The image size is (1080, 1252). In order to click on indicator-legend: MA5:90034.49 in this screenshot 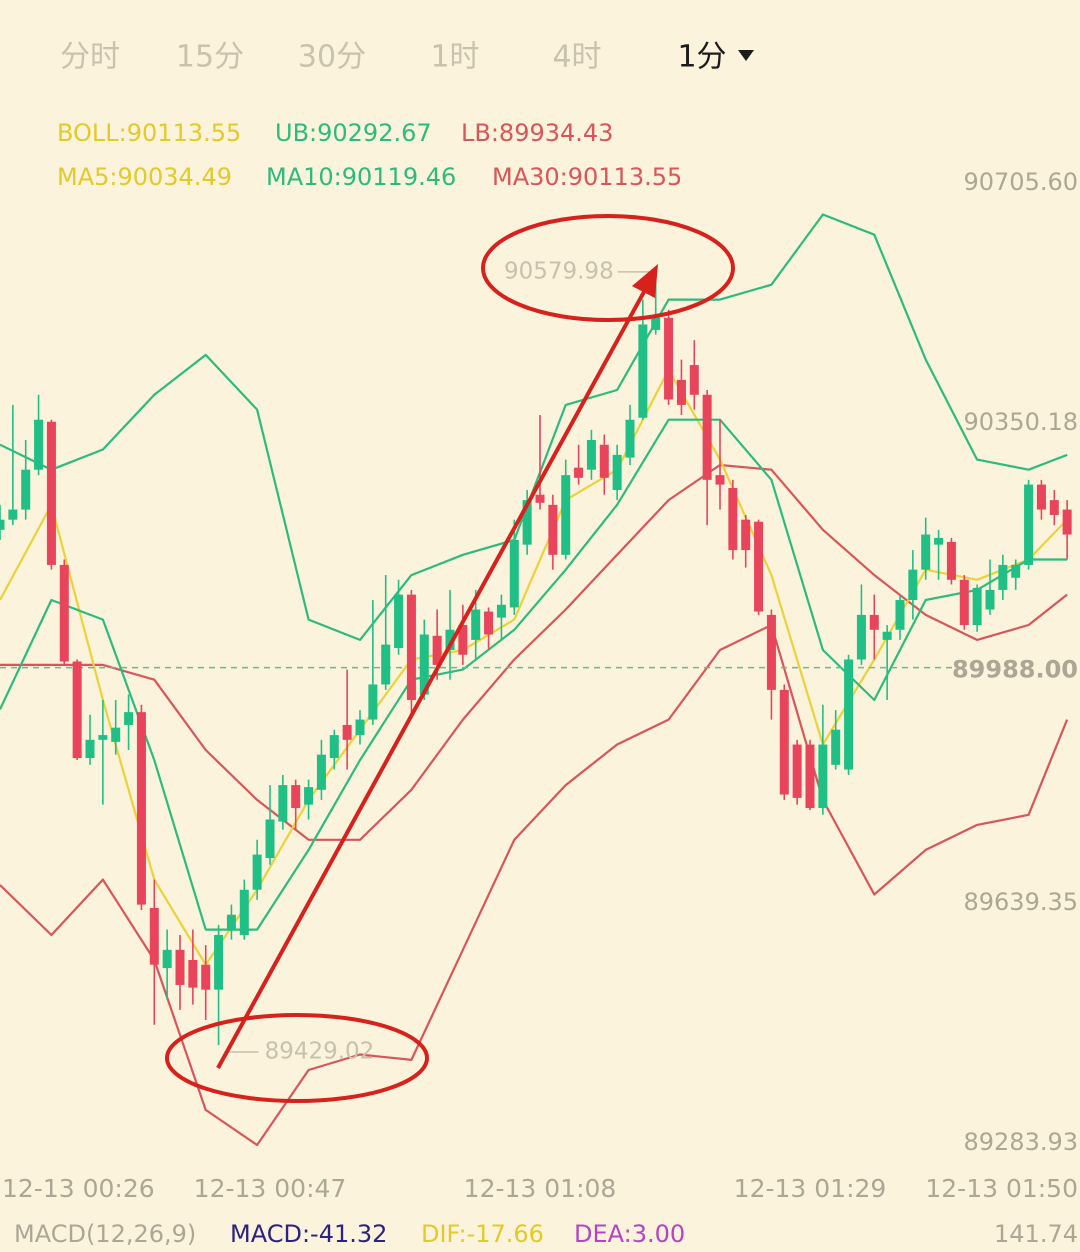, I will do `click(144, 177)`.